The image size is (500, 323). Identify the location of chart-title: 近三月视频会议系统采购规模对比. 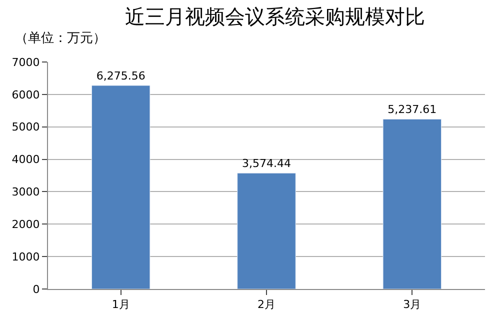
(275, 16).